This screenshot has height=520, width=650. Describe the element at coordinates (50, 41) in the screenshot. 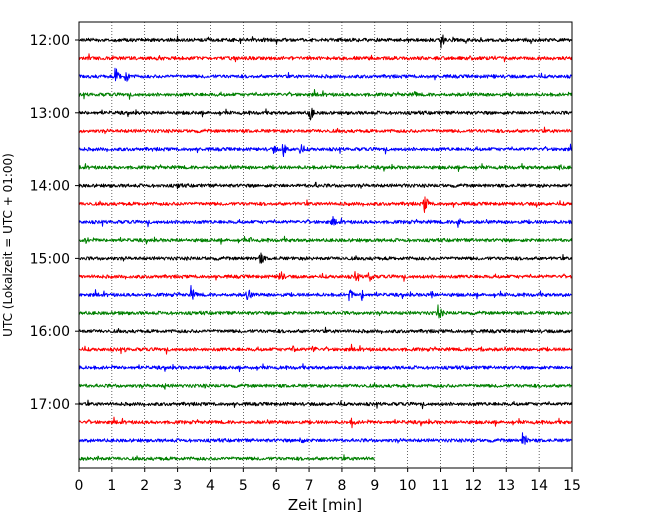

I see `y-tick-label: 12:00` at that location.